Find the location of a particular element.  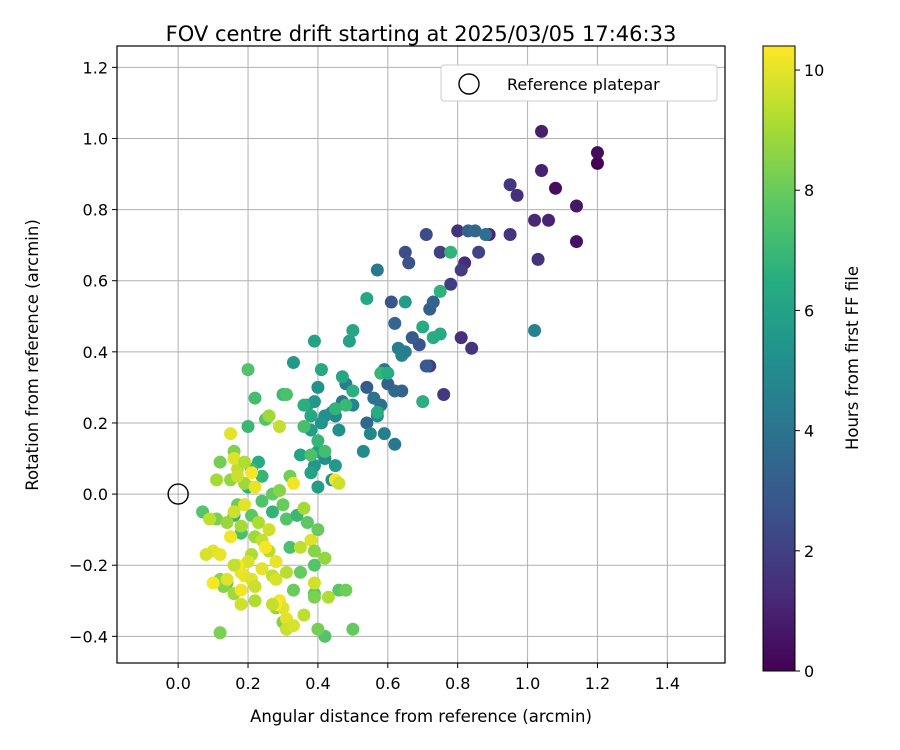

y-tick-label: 1.2 is located at coordinates (95, 67).